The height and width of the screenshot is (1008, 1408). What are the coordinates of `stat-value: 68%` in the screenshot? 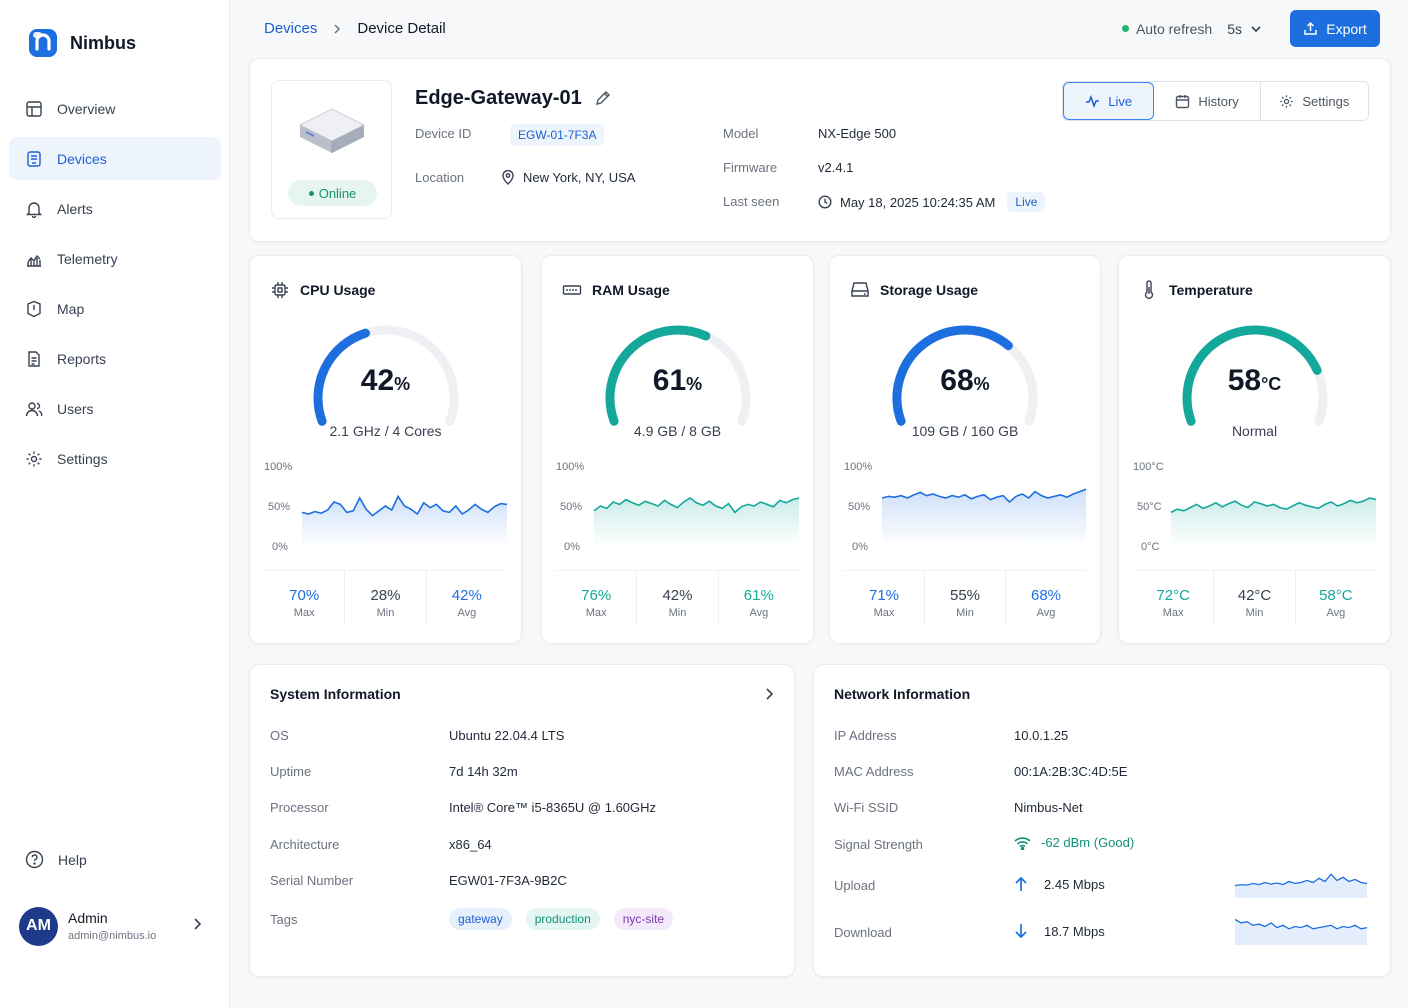 It's located at (1046, 595).